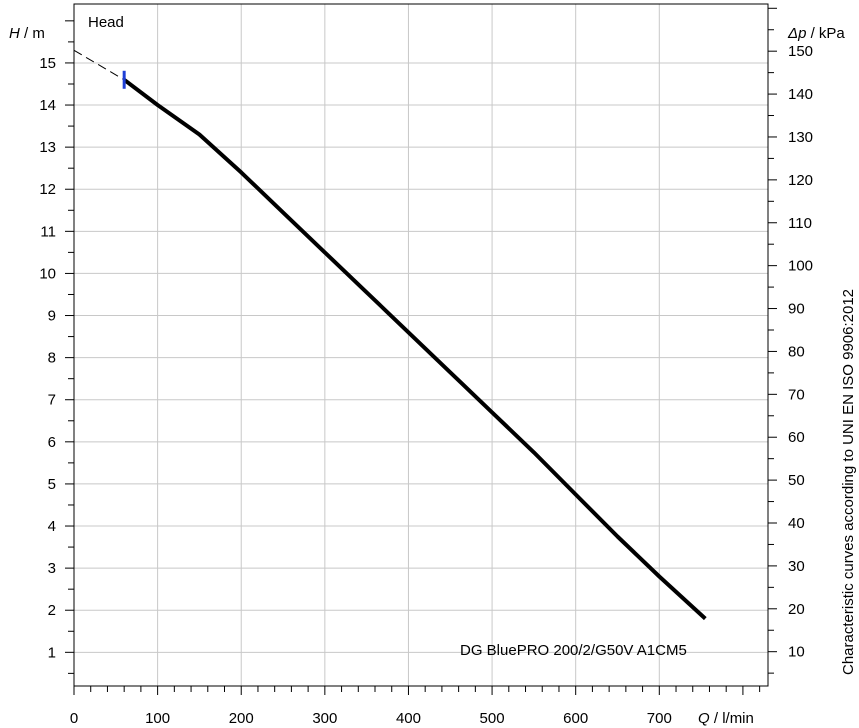  Describe the element at coordinates (800, 94) in the screenshot. I see `y2-tick-label: 140` at that location.